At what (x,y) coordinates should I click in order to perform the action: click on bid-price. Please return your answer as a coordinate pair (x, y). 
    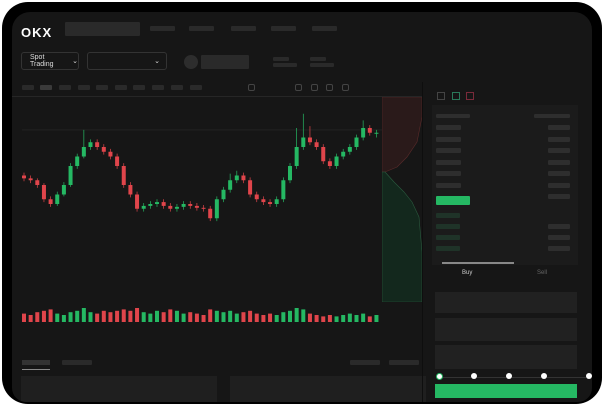
    Looking at the image, I should click on (448, 226).